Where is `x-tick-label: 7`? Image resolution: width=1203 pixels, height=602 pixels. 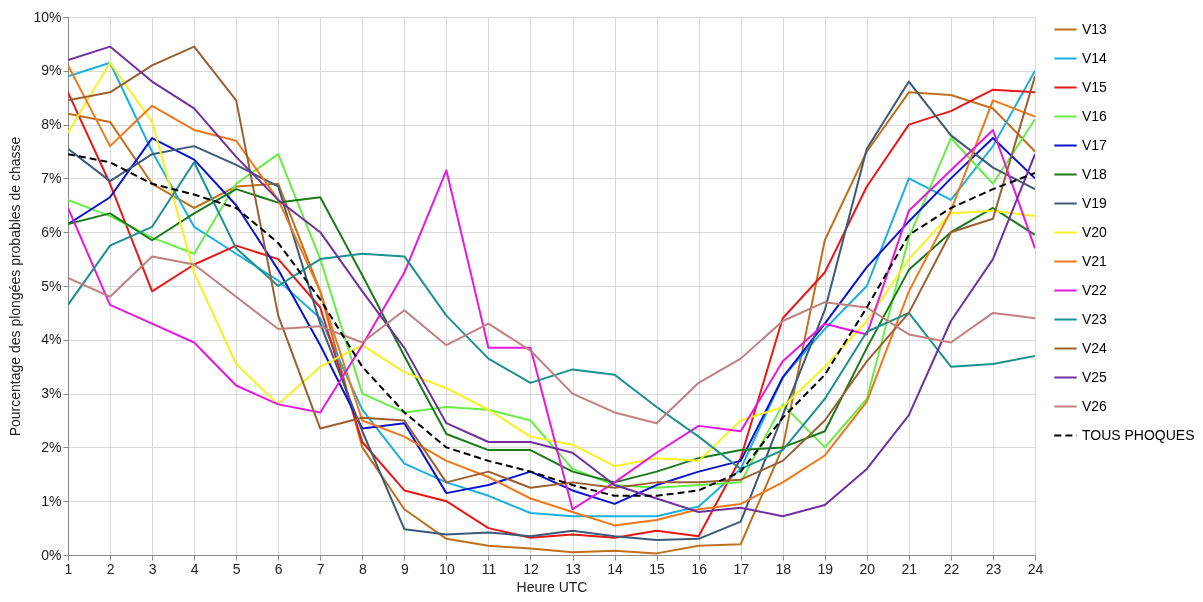
x-tick-label: 7 is located at coordinates (320, 568).